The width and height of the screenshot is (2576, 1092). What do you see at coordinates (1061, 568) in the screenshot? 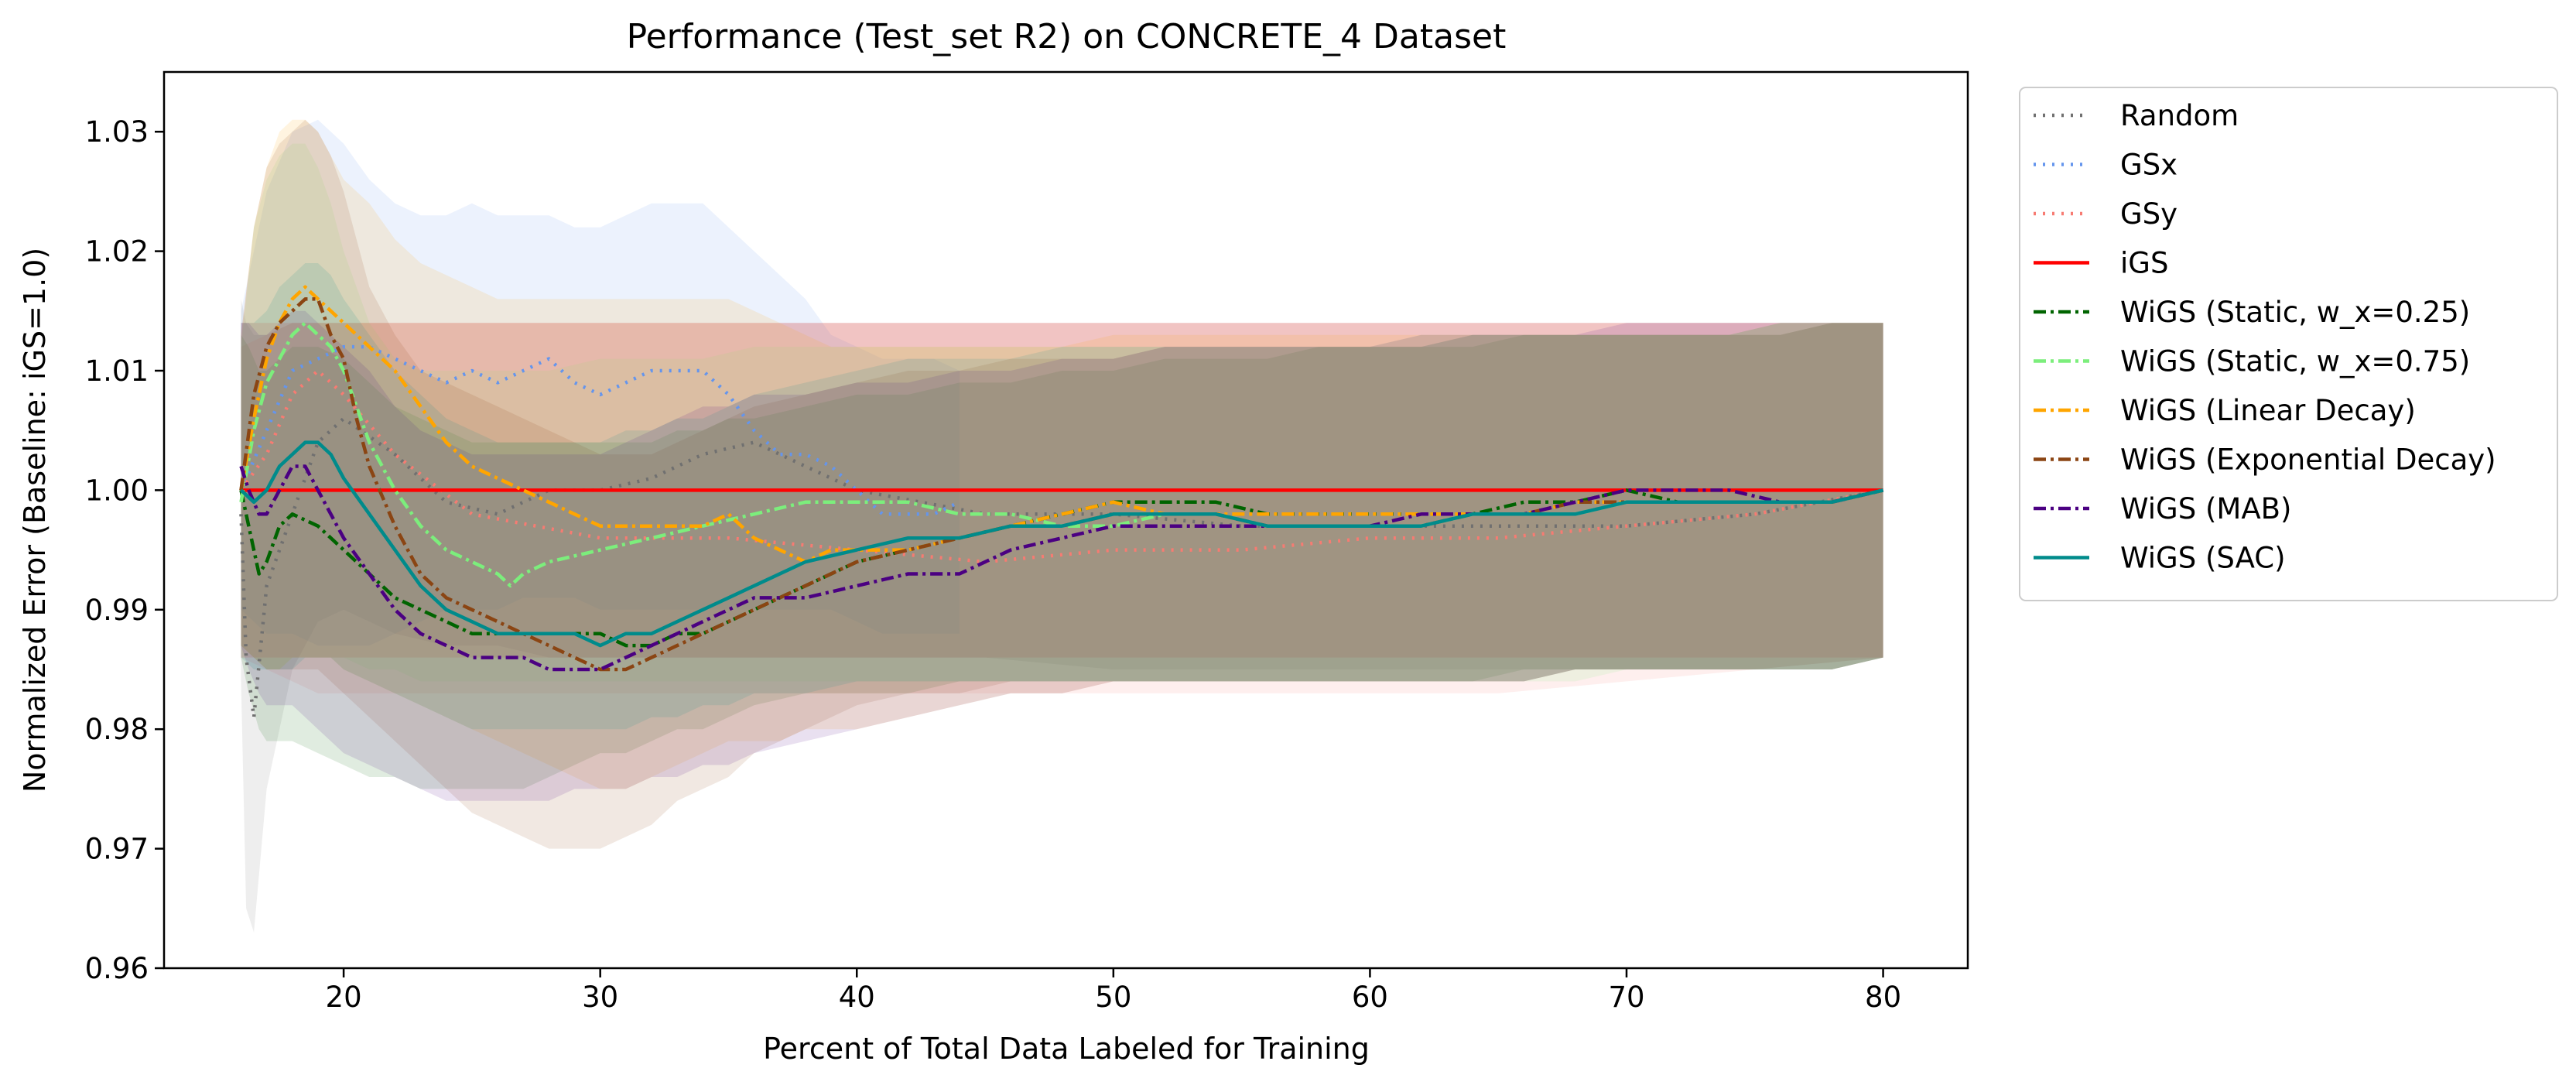
I see `series-line-wigs-mab` at bounding box center [1061, 568].